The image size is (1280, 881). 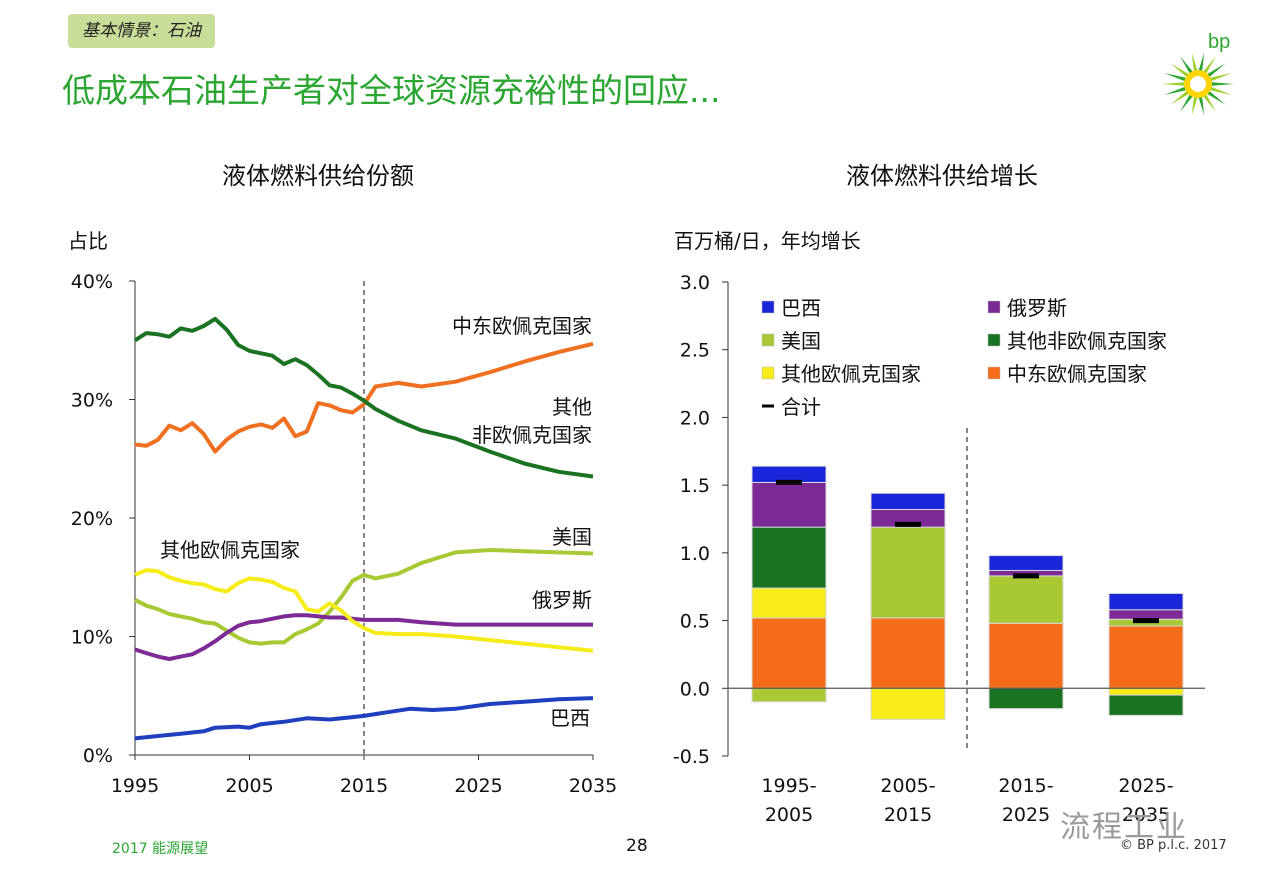 I want to click on y-tick-label: 3.0, so click(x=695, y=283).